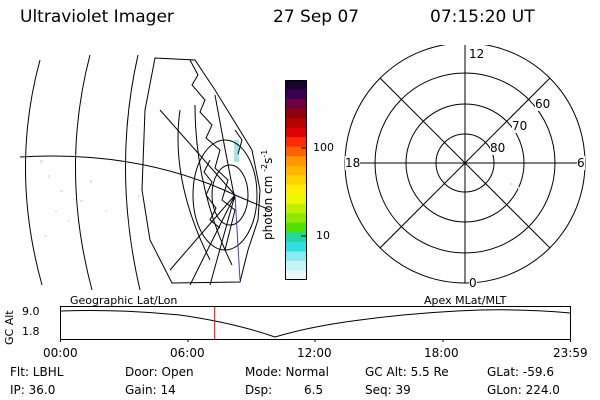 This screenshot has width=600, height=400. What do you see at coordinates (287, 372) in the screenshot?
I see `mode-status: Mode: Normal` at bounding box center [287, 372].